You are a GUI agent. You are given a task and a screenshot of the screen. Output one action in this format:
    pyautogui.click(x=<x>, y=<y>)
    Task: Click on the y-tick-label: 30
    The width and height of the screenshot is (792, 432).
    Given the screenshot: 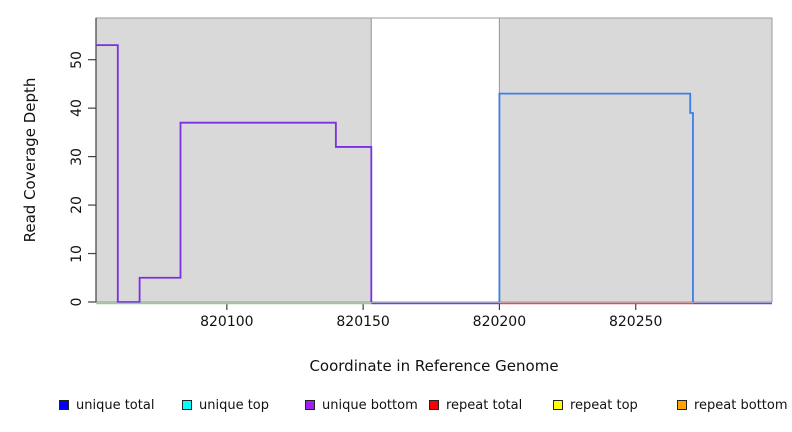 What is the action you would take?
    pyautogui.click(x=77, y=156)
    